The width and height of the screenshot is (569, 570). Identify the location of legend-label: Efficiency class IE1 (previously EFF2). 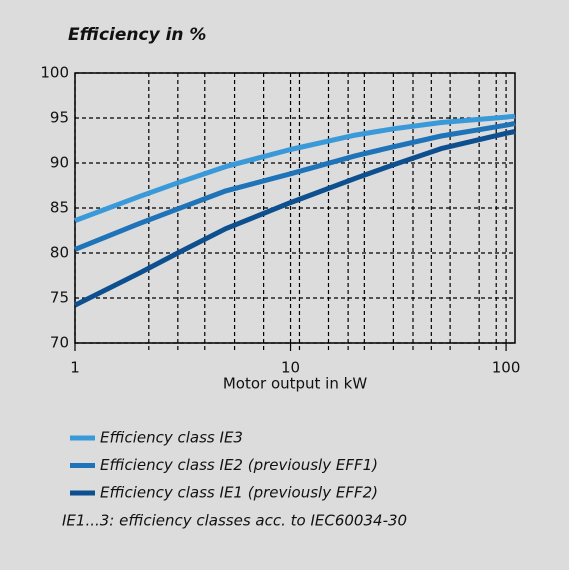
(239, 493).